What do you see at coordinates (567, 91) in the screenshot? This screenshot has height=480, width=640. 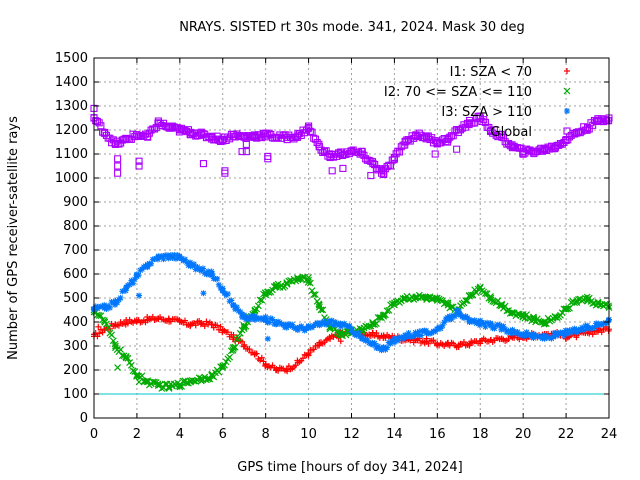 I see `legend-marker` at bounding box center [567, 91].